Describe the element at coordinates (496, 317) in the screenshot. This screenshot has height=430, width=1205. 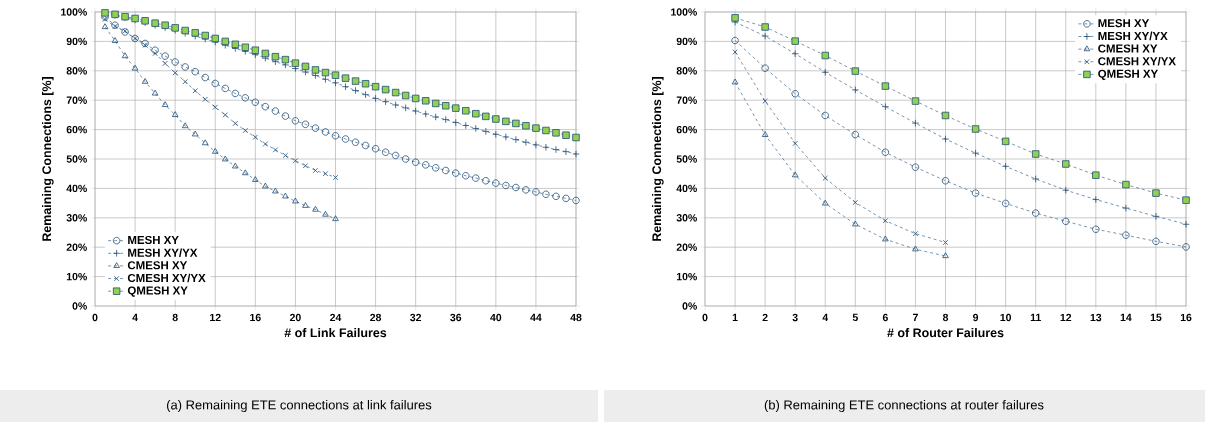
I see `x-tick-label: 40` at that location.